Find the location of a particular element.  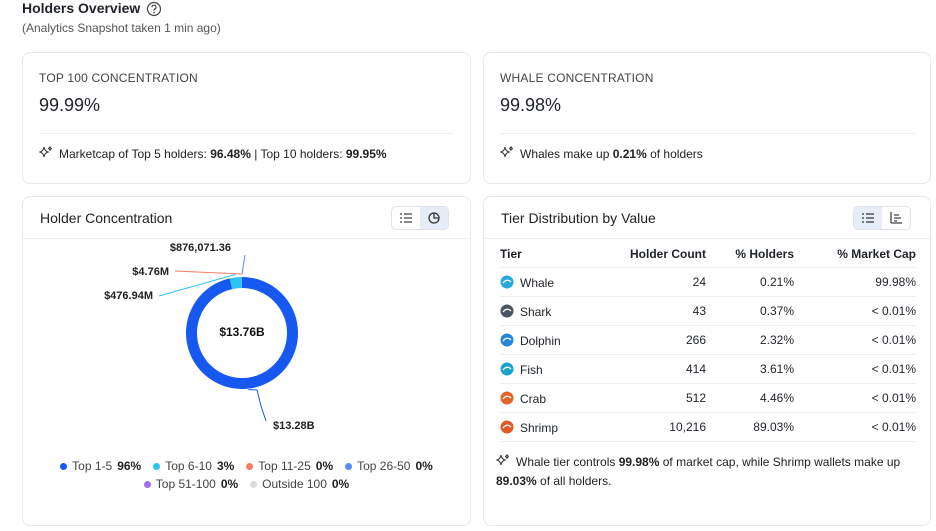

table-cell: 99.98% is located at coordinates (855, 282).